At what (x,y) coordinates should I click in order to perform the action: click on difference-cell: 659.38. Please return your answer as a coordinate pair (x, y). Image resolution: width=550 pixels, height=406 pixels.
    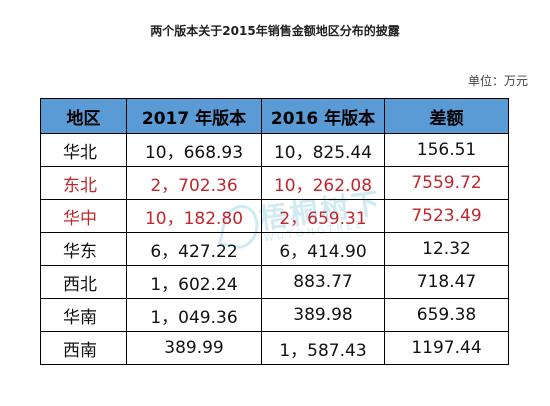
    Looking at the image, I should click on (446, 315).